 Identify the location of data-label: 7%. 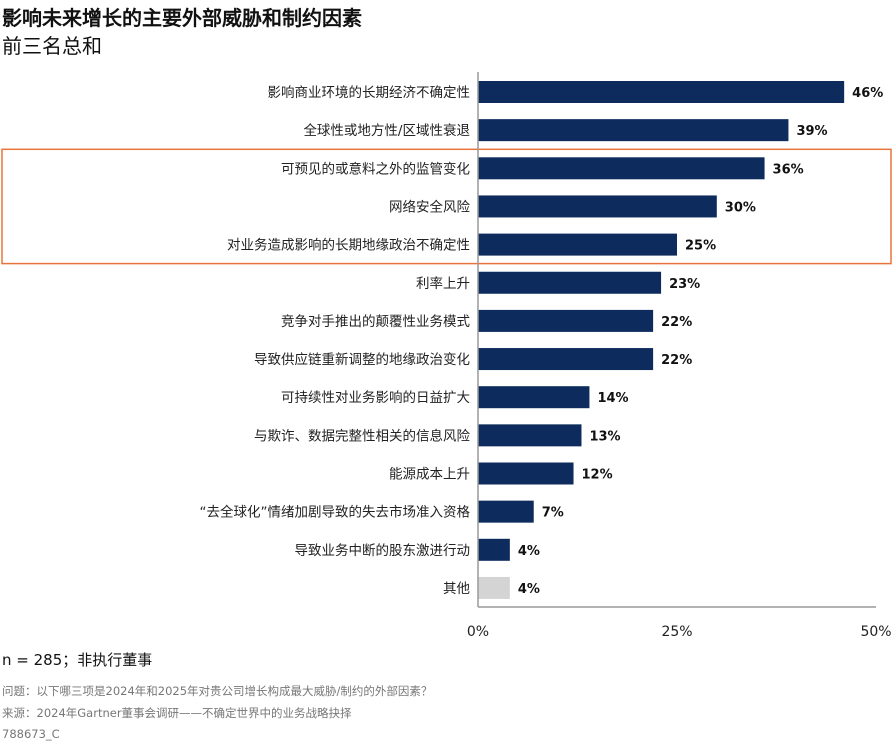
(553, 513).